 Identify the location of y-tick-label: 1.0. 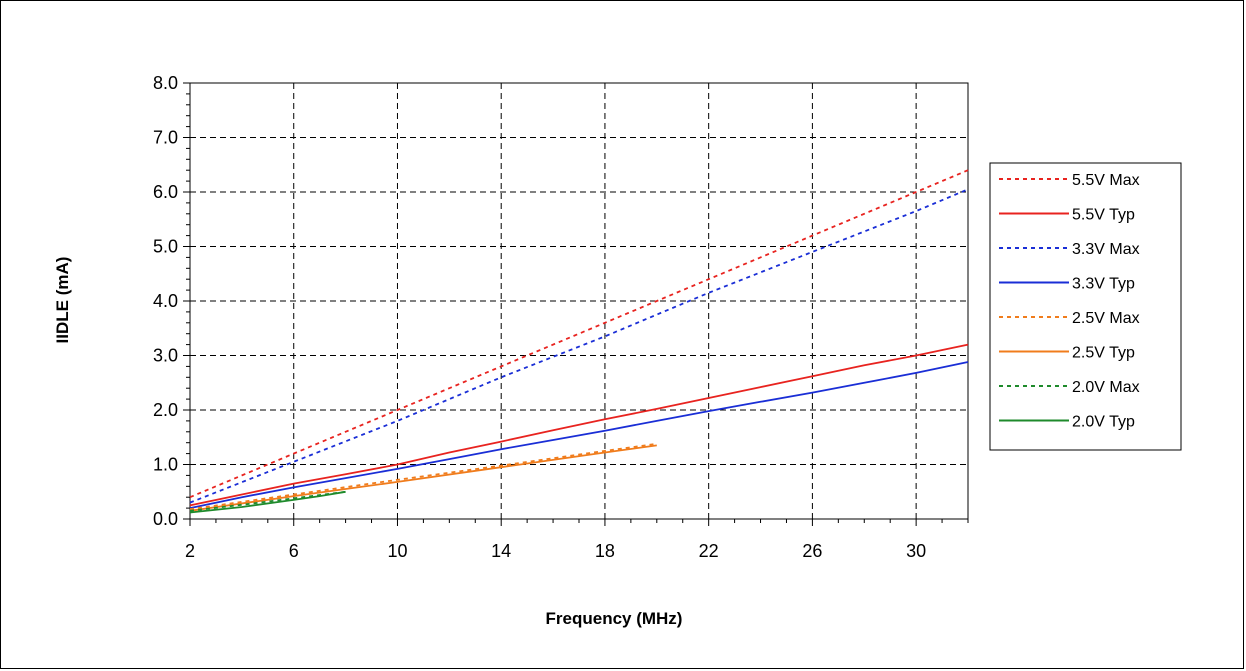
(165, 465).